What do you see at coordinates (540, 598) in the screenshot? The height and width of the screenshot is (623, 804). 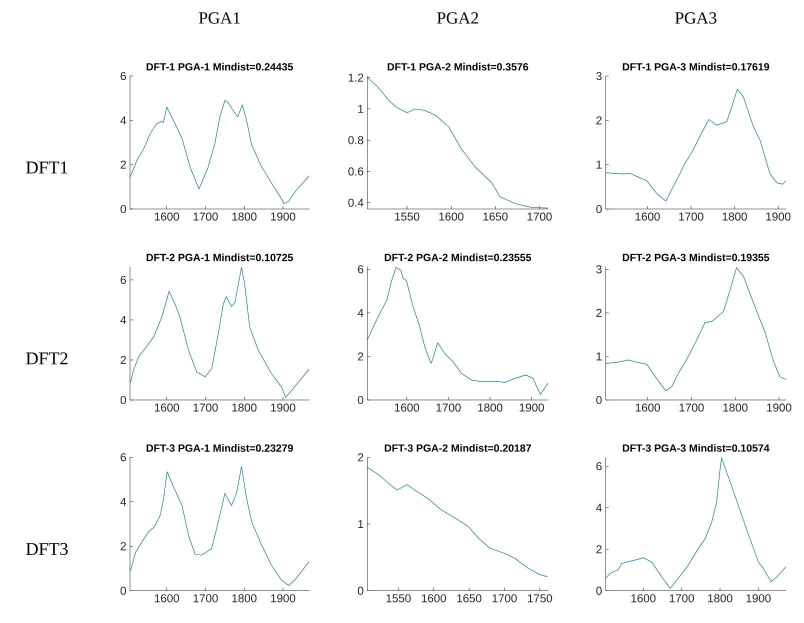 I see `x-tick-label: 1750` at bounding box center [540, 598].